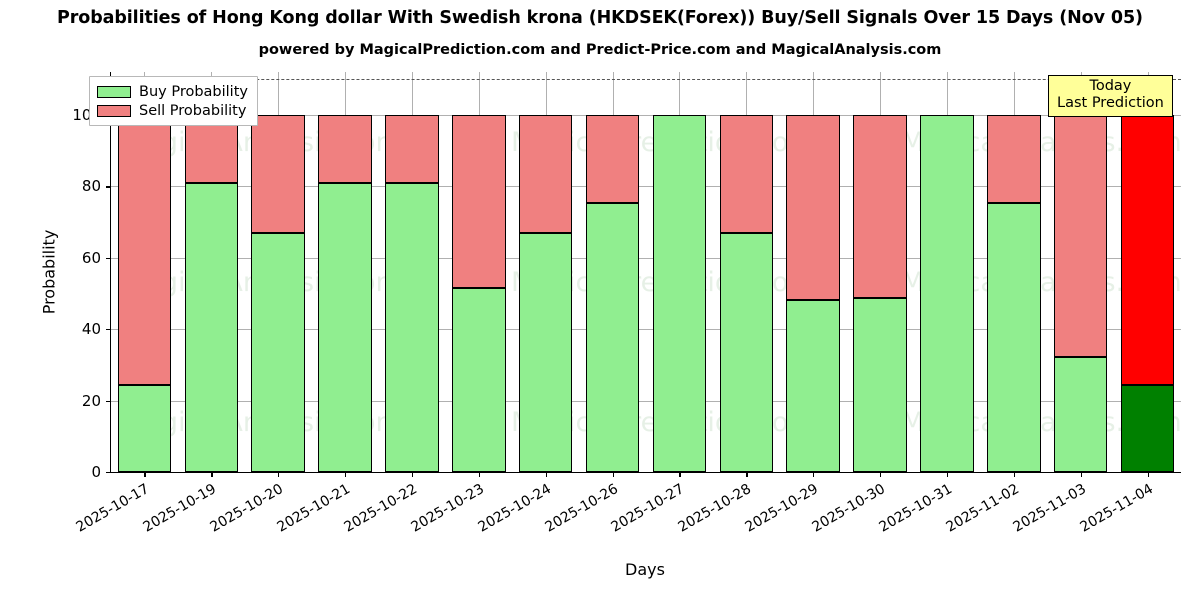  I want to click on x-axis-label: Days, so click(645, 569).